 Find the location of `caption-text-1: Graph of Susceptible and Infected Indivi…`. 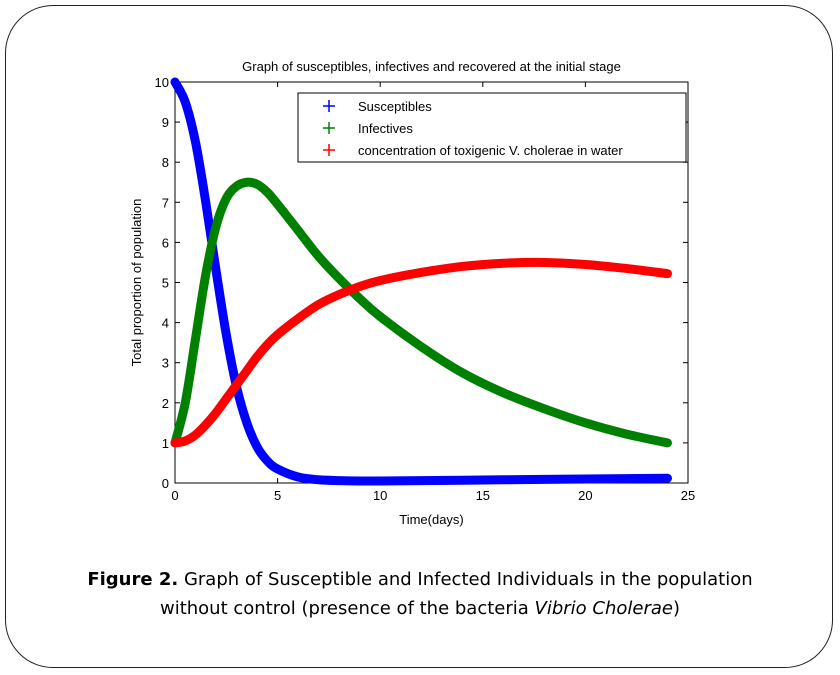

caption-text-1: Graph of Susceptible and Infected Indivi… is located at coordinates (465, 579).